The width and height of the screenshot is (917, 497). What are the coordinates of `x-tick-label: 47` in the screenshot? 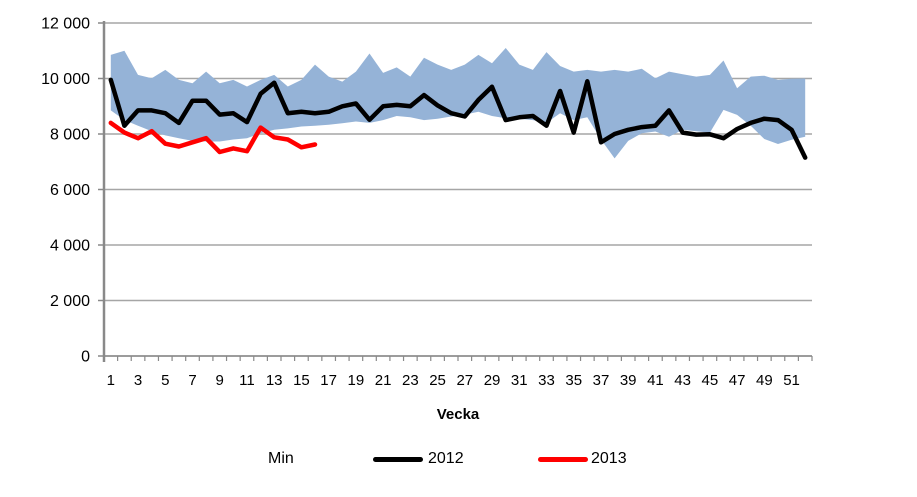 It's located at (737, 380).